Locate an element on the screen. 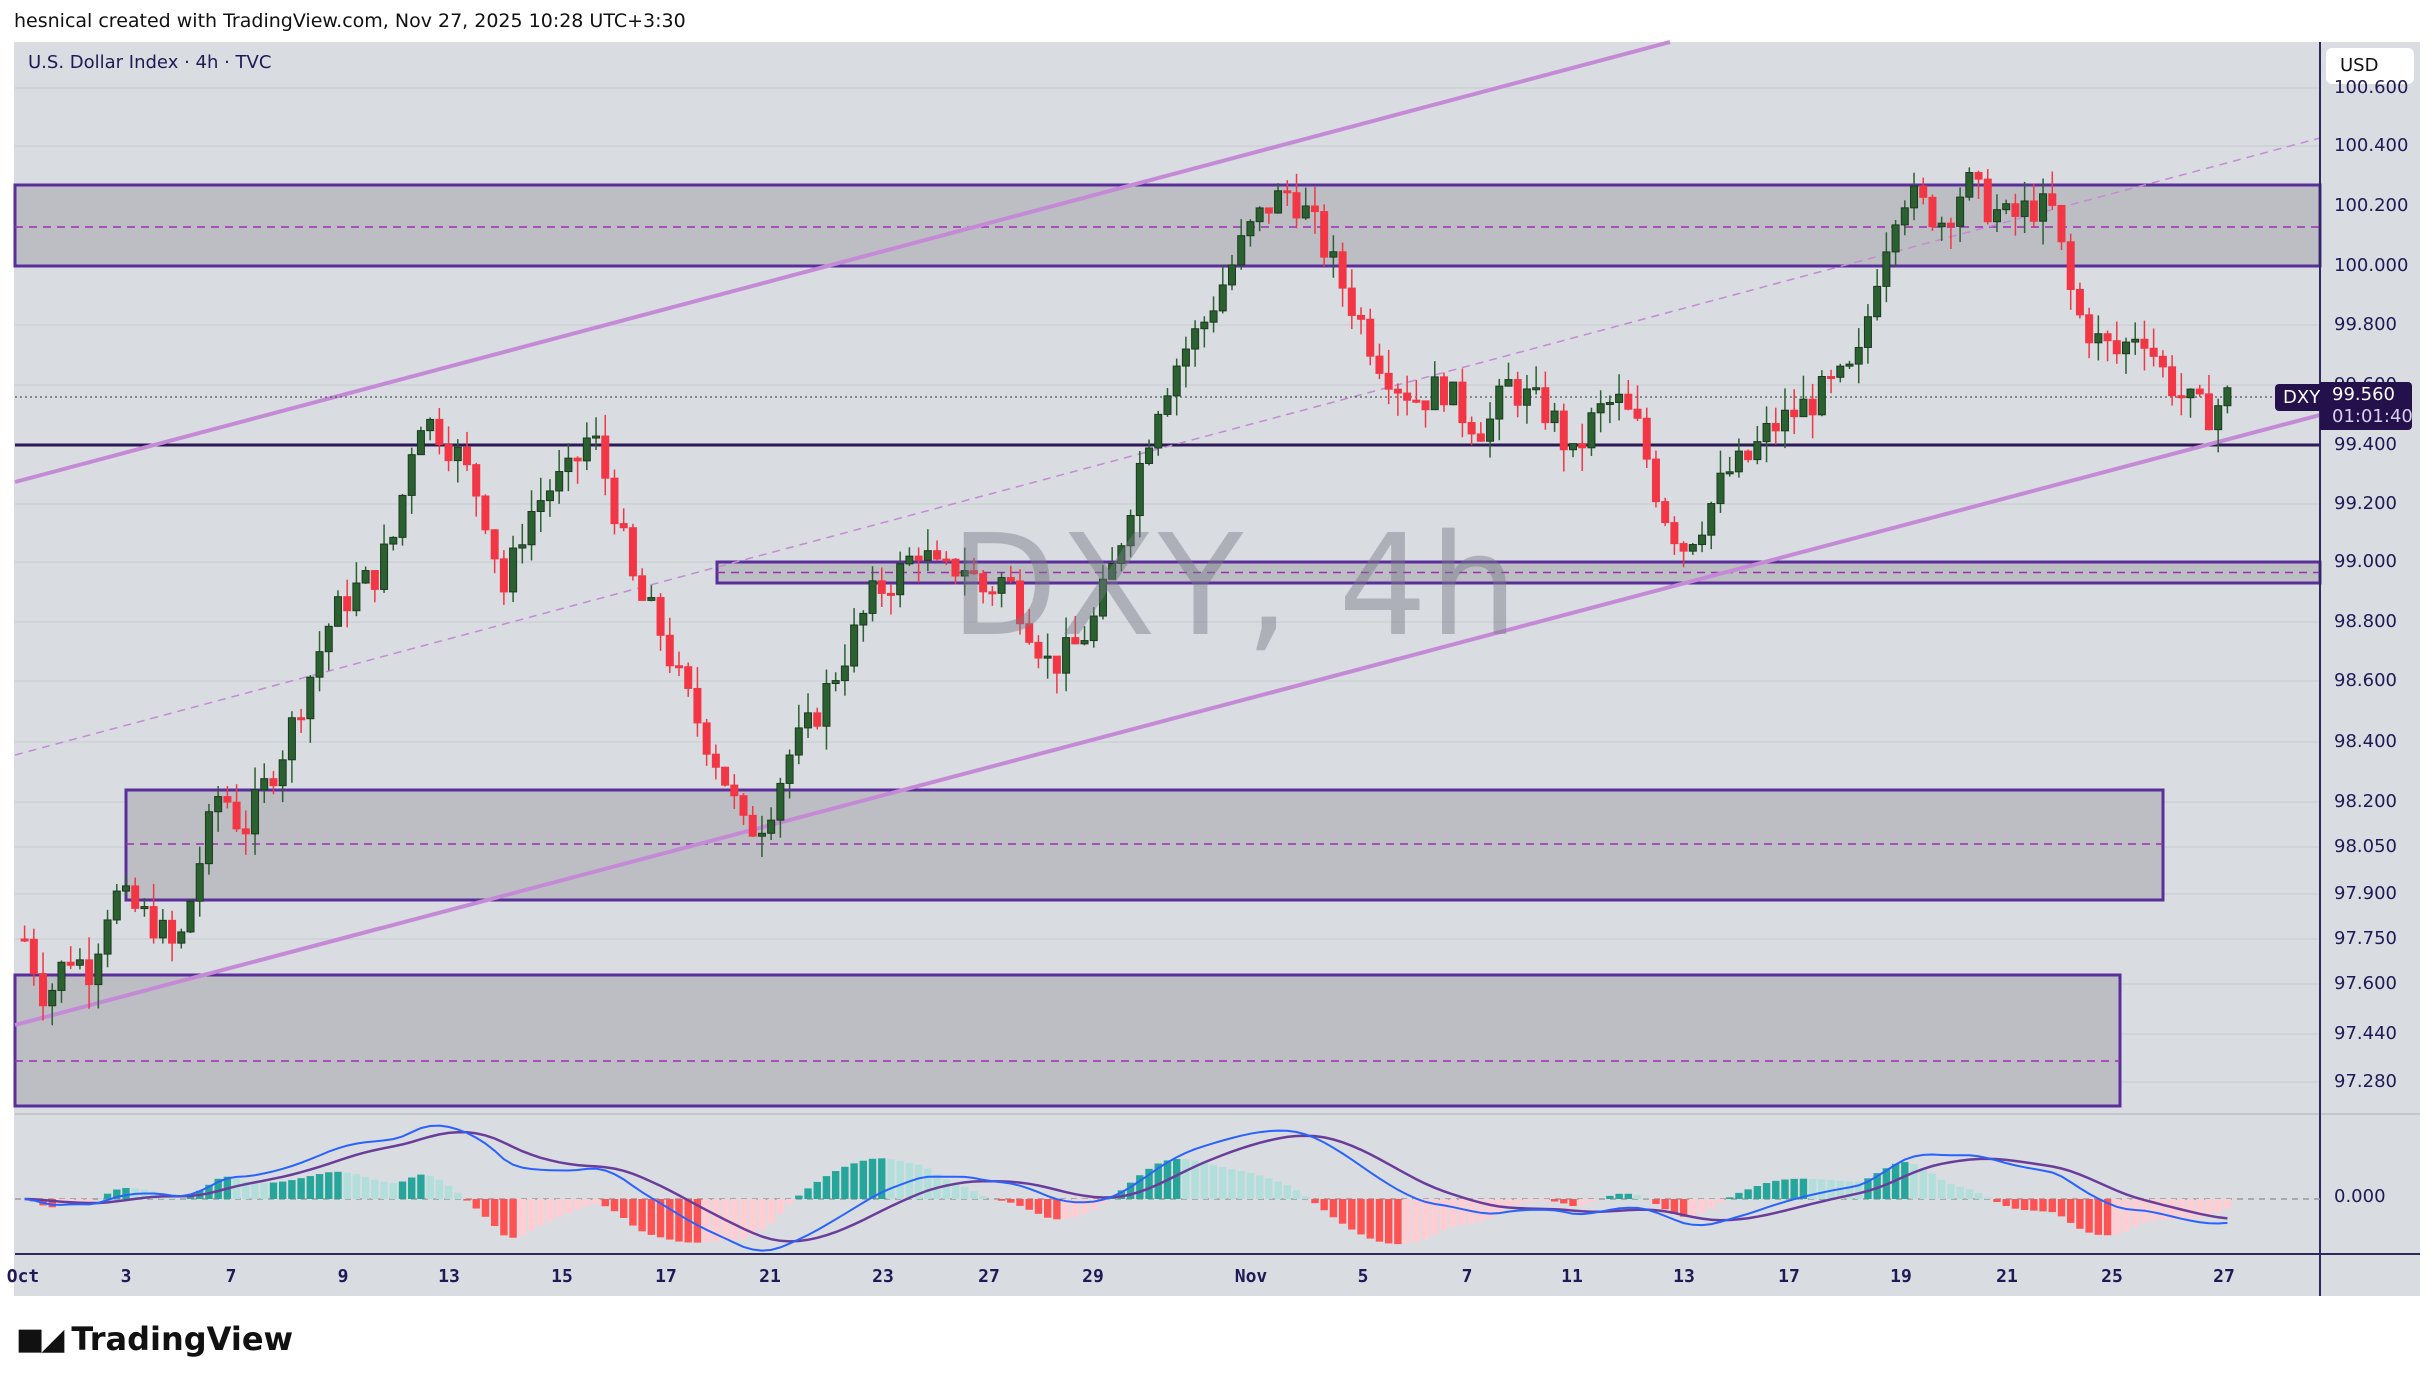 The width and height of the screenshot is (2433, 1386). time-axis-label: 15 is located at coordinates (562, 1276).